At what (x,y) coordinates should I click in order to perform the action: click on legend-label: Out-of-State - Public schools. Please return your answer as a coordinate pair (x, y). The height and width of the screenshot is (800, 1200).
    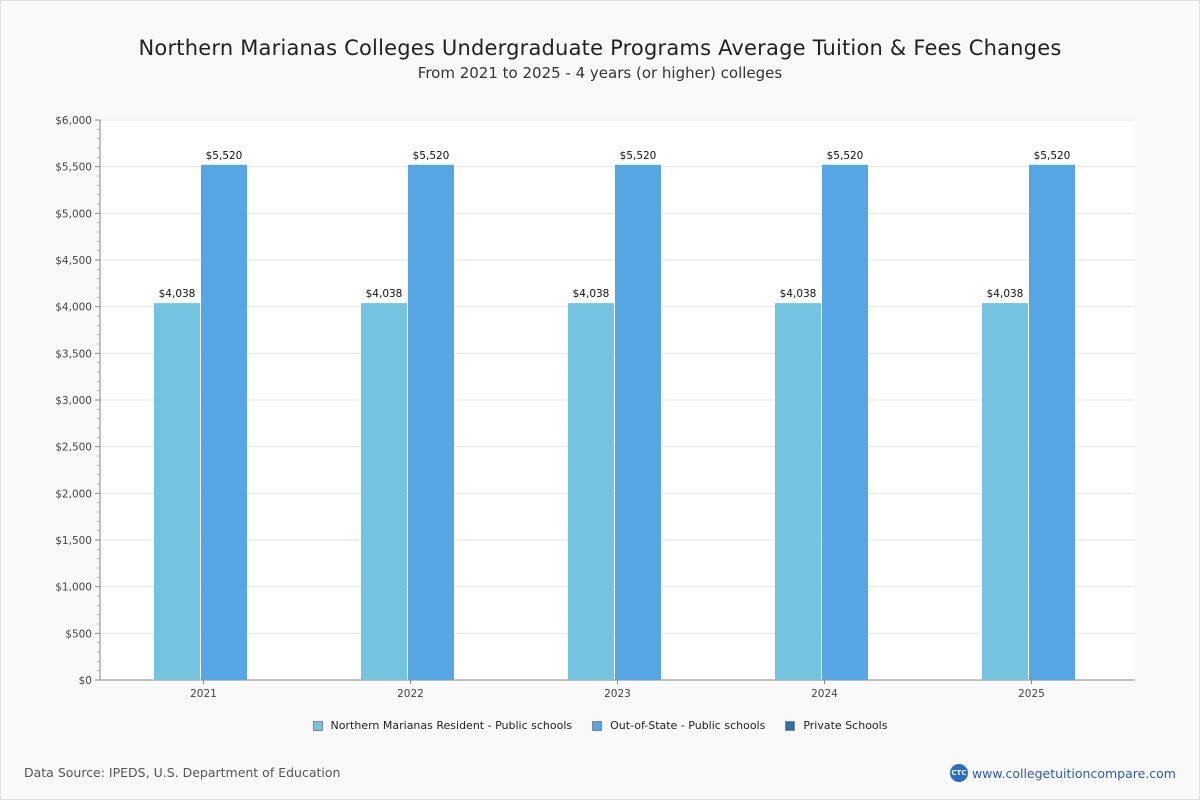
    Looking at the image, I should click on (688, 725).